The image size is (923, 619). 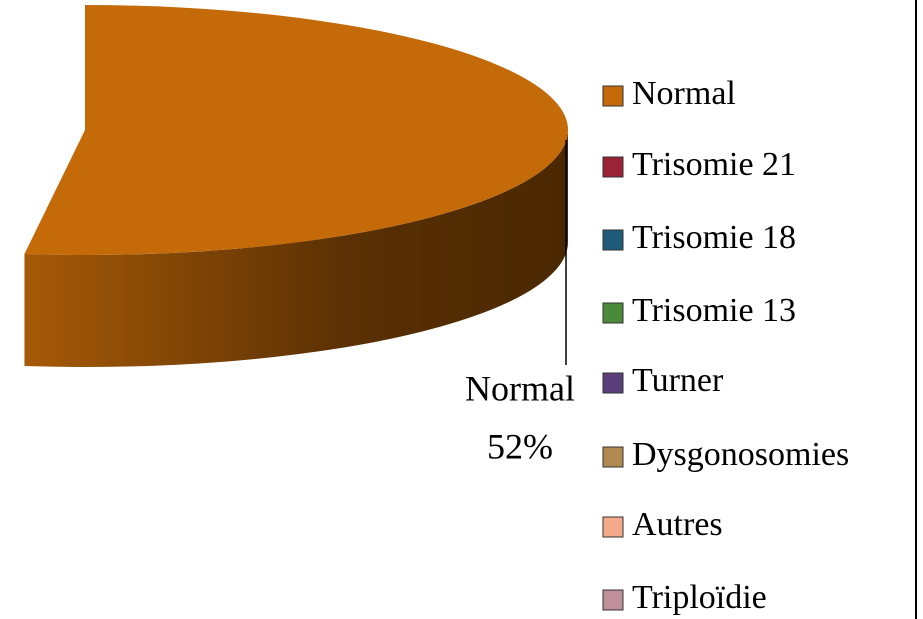 What do you see at coordinates (699, 597) in the screenshot?
I see `legend-label: Triploïdie` at bounding box center [699, 597].